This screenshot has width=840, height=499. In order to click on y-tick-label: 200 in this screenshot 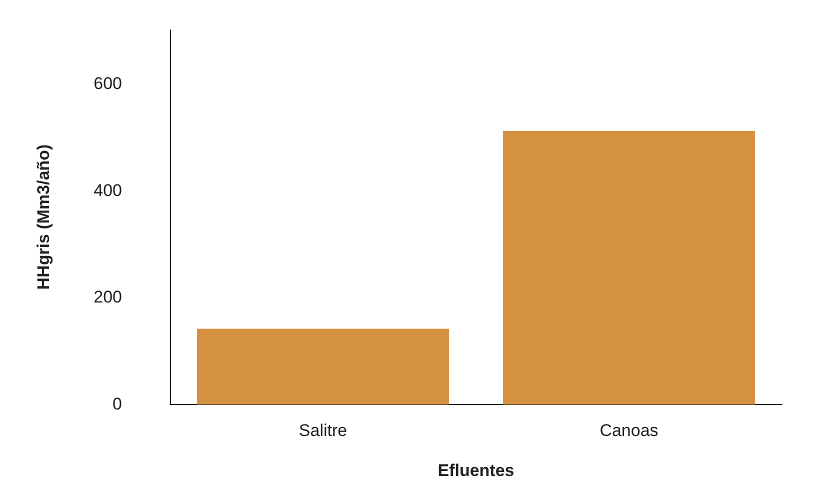, I will do `click(108, 297)`.